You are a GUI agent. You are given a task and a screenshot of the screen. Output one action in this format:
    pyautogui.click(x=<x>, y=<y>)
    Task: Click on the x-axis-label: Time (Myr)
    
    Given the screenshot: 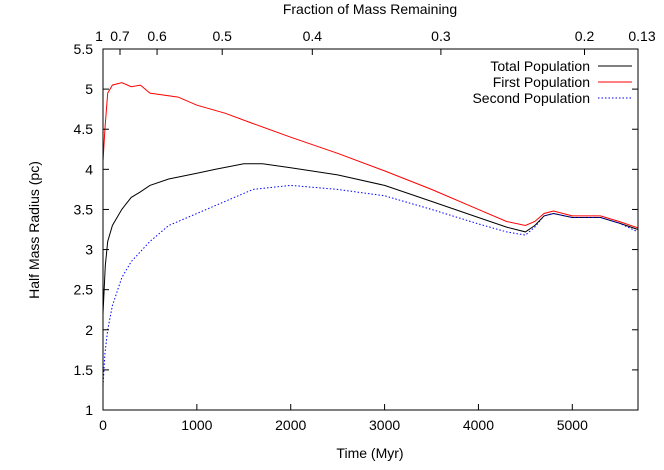 What is the action you would take?
    pyautogui.click(x=369, y=453)
    